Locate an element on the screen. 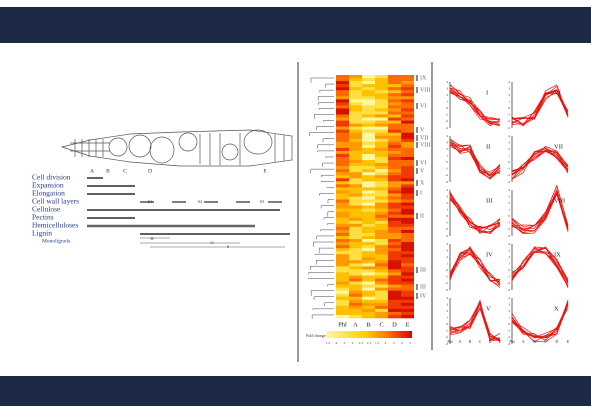  x-tick-label: B is located at coordinates (470, 341).